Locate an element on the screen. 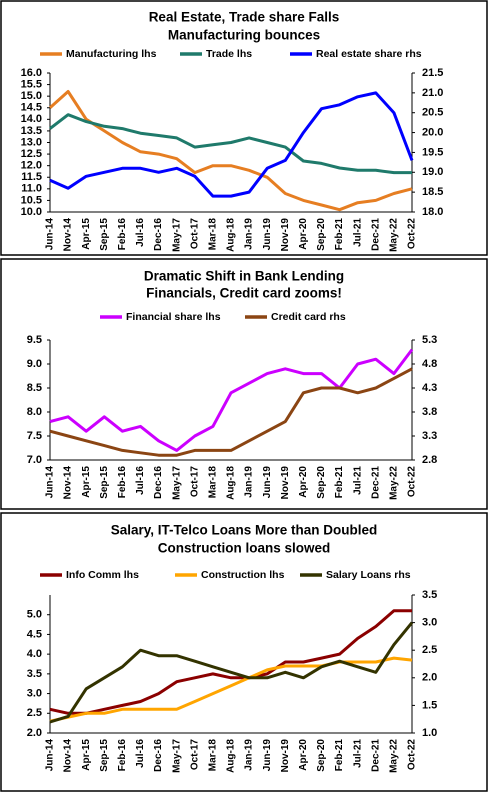 This screenshot has width=489, height=793. y-tick-label: 2.5 is located at coordinates (34, 713).